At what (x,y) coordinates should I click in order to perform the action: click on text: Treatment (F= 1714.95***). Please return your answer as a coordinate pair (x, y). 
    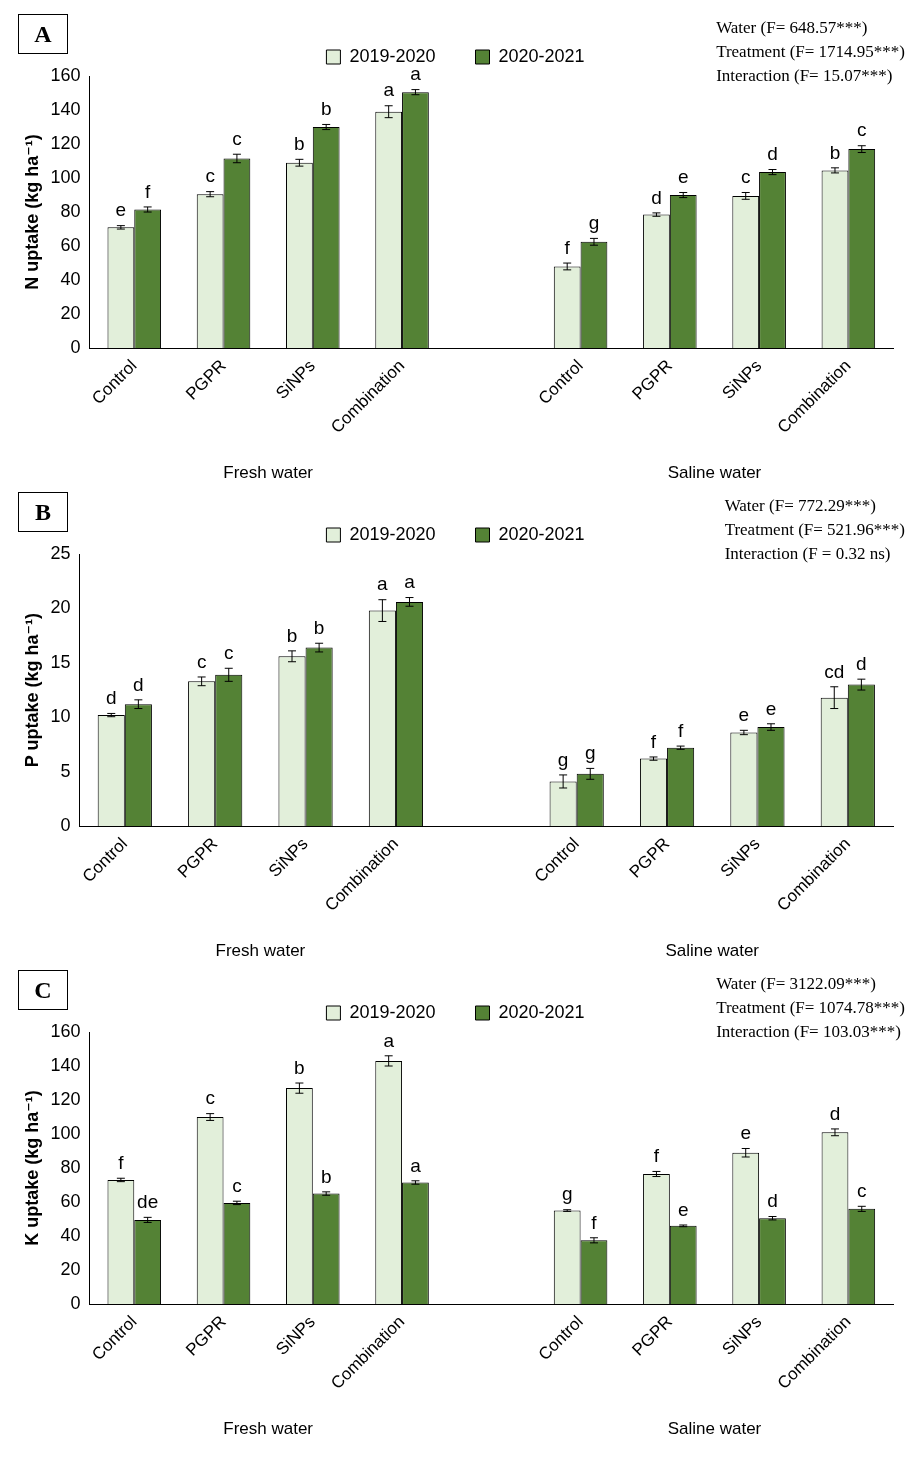
    Looking at the image, I should click on (810, 52).